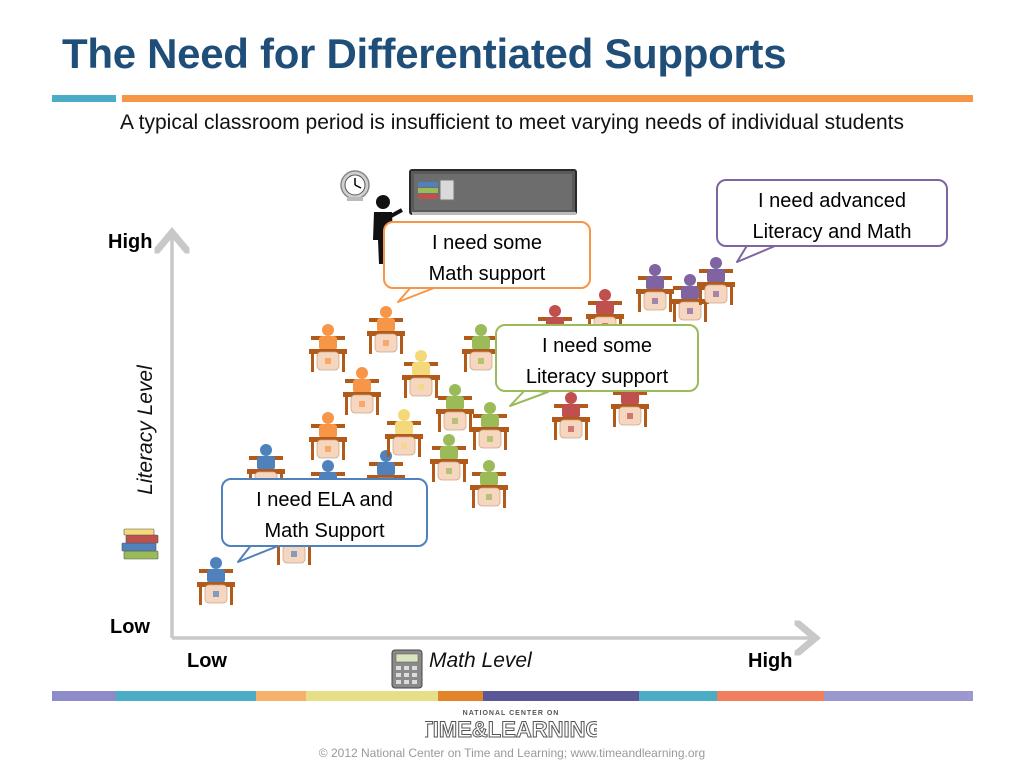 This screenshot has height=768, width=1024. What do you see at coordinates (480, 660) in the screenshot?
I see `x-axis-title: Math Level` at bounding box center [480, 660].